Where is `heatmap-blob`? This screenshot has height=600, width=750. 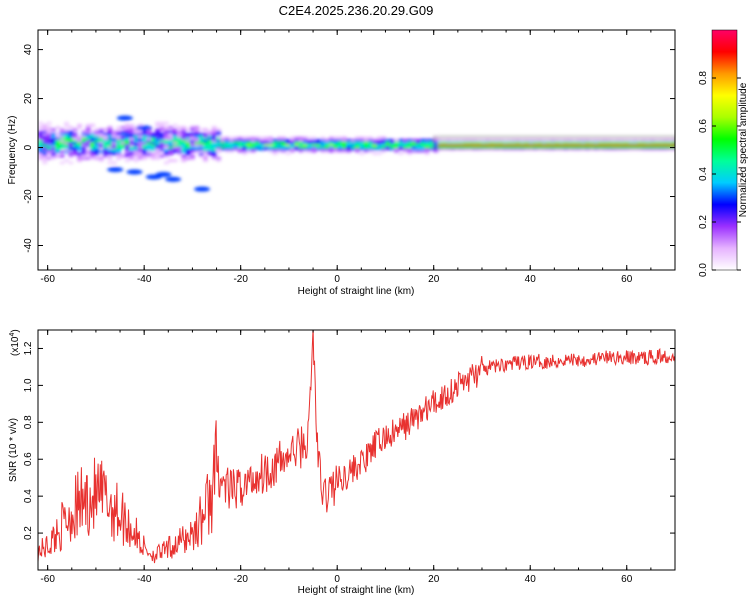
heatmap-blob is located at coordinates (202, 189).